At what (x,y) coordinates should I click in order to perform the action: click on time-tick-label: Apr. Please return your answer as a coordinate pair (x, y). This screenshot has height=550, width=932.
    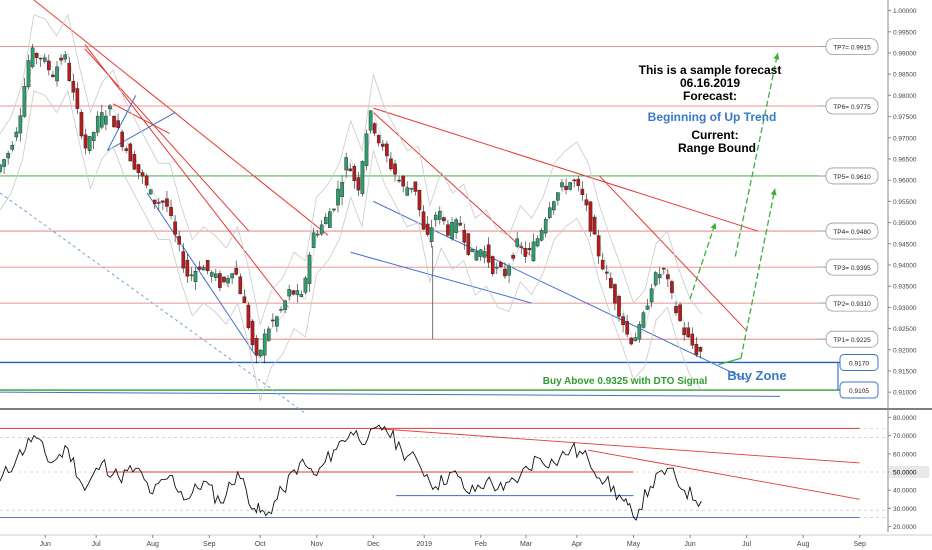
    Looking at the image, I should click on (577, 544).